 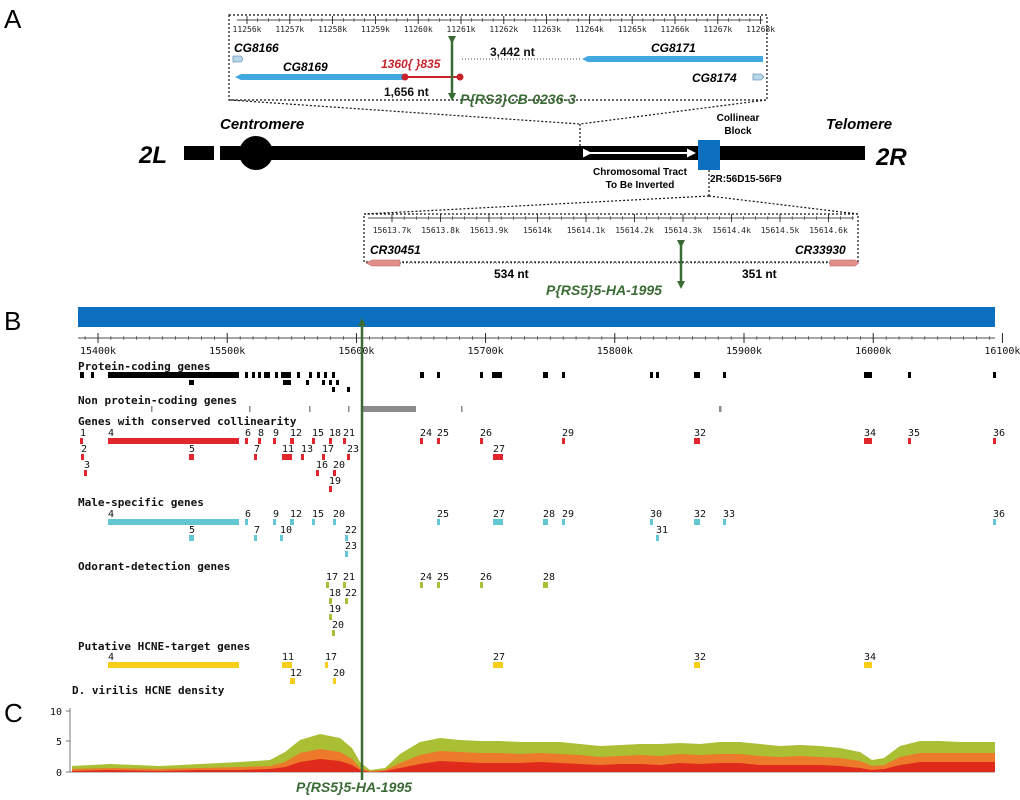 I want to click on bottom-tick-label: 15613.7k, so click(x=392, y=230).